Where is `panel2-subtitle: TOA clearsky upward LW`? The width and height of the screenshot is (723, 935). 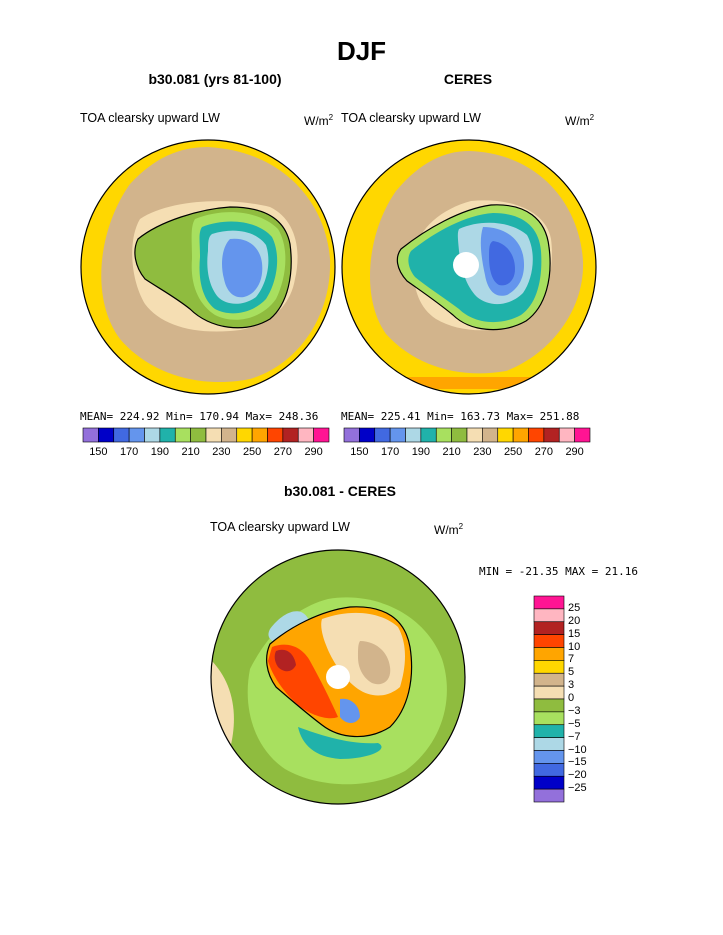
panel2-subtitle: TOA clearsky upward LW is located at coordinates (411, 118).